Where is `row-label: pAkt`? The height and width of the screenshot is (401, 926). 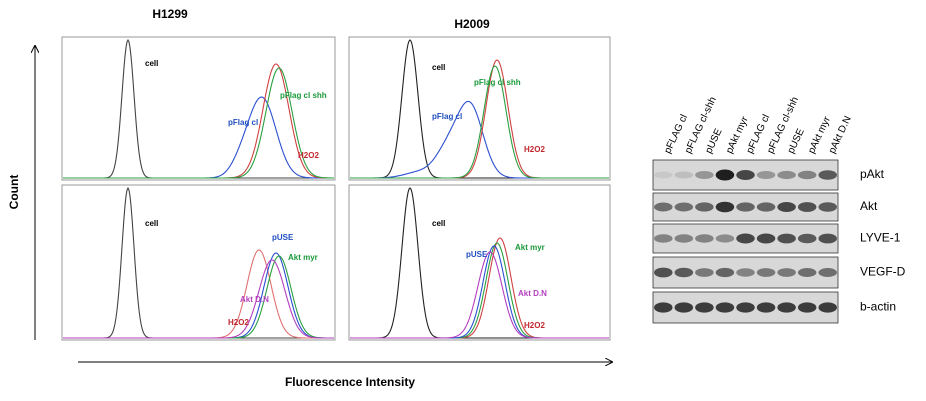
row-label: pAkt is located at coordinates (872, 174).